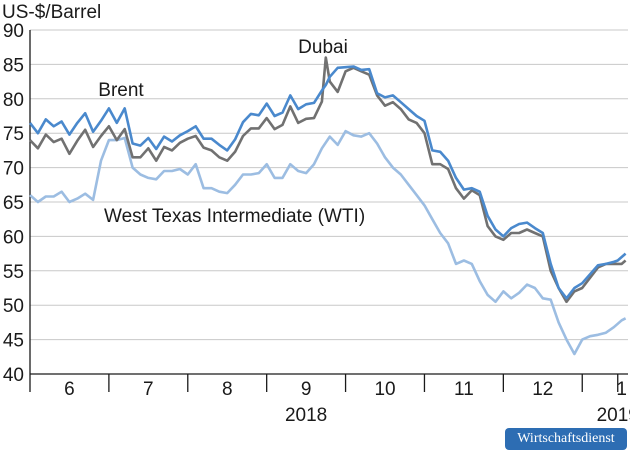  Describe the element at coordinates (121, 90) in the screenshot. I see `series-annotation-brent: Brent` at that location.